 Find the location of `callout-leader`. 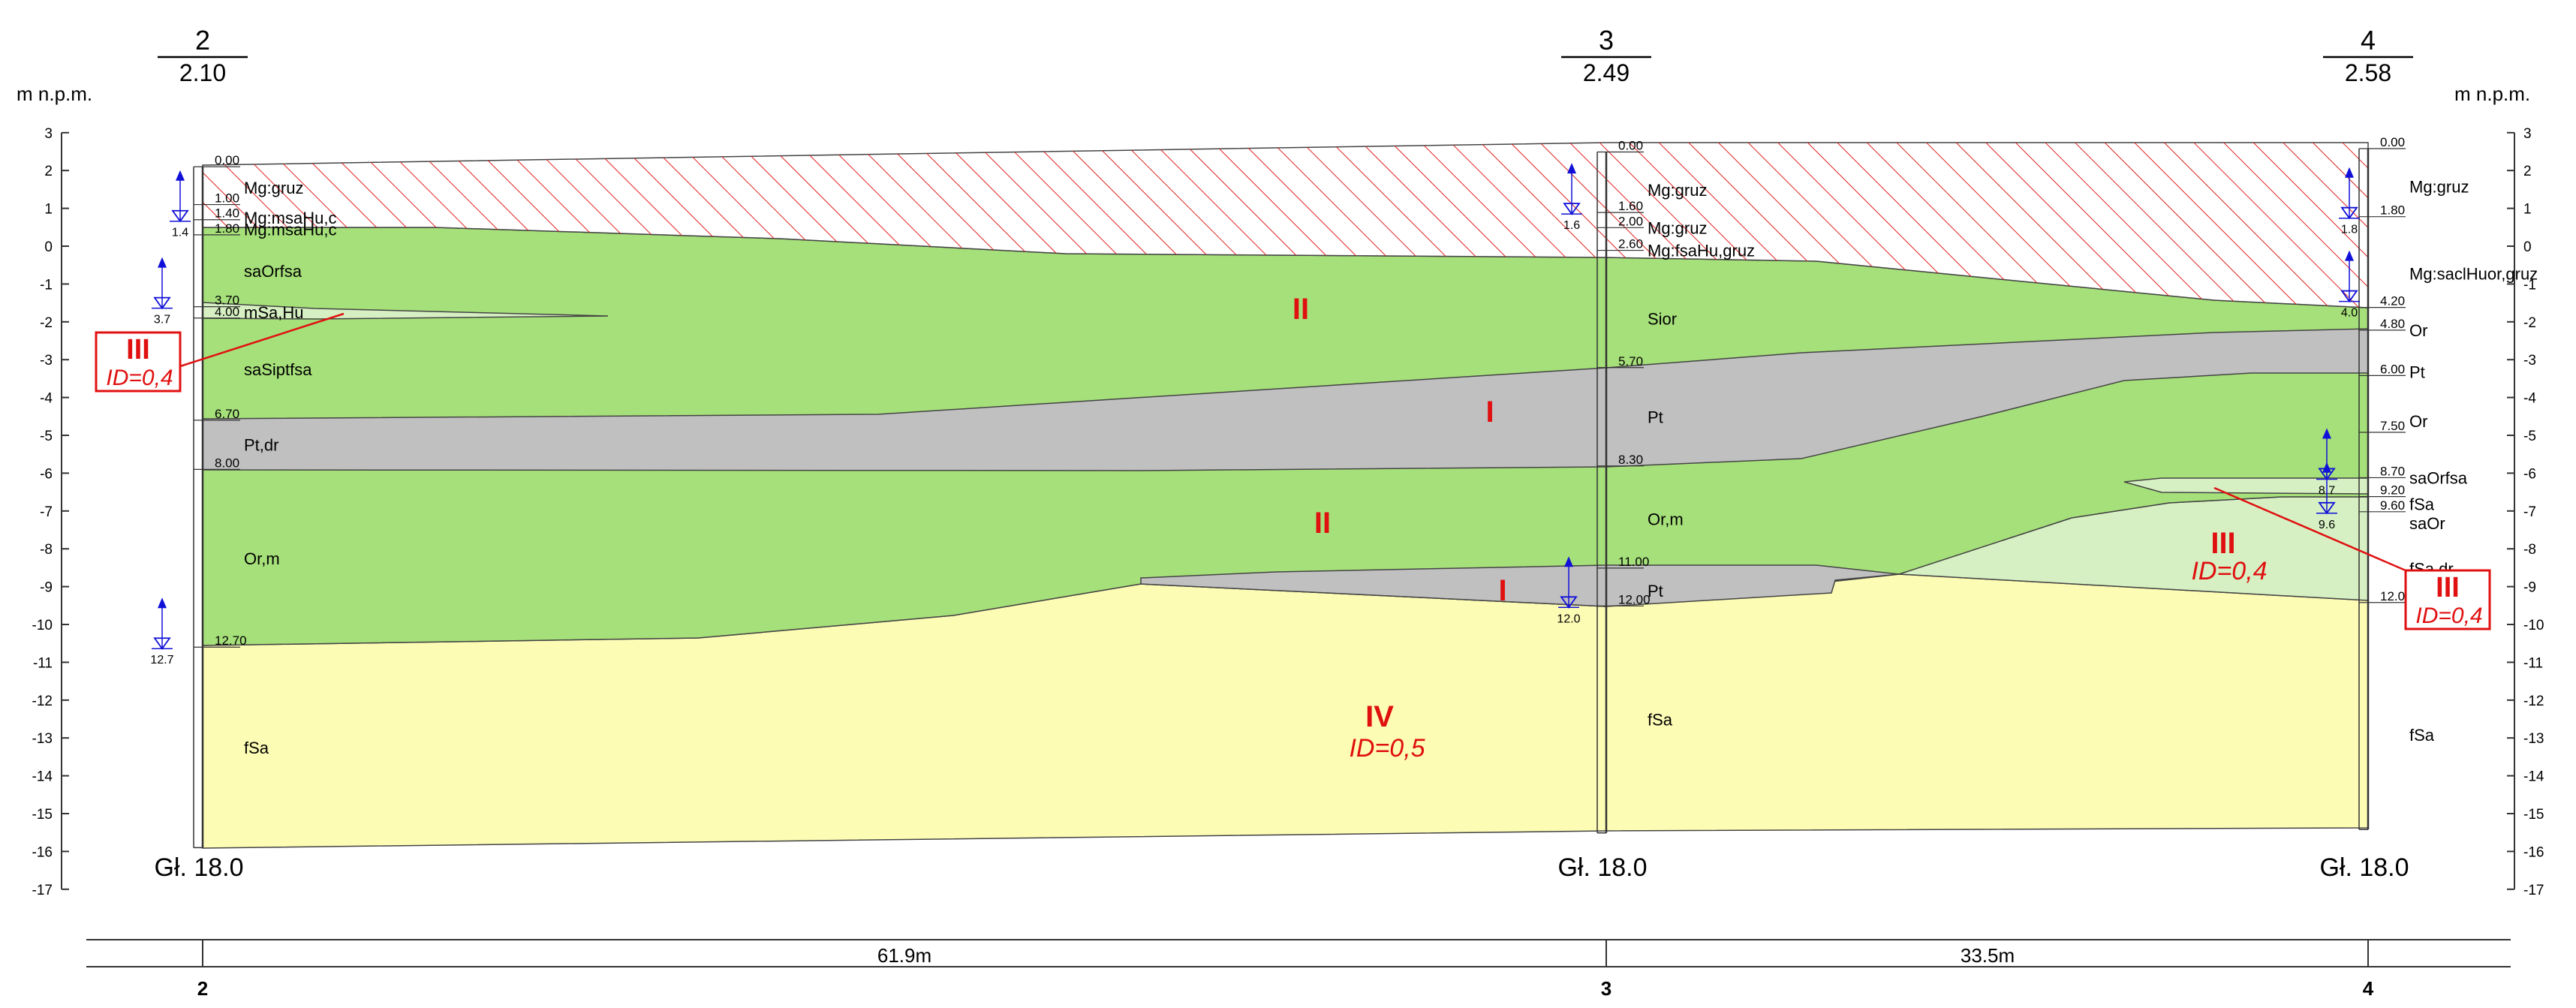

callout-leader is located at coordinates (262, 340).